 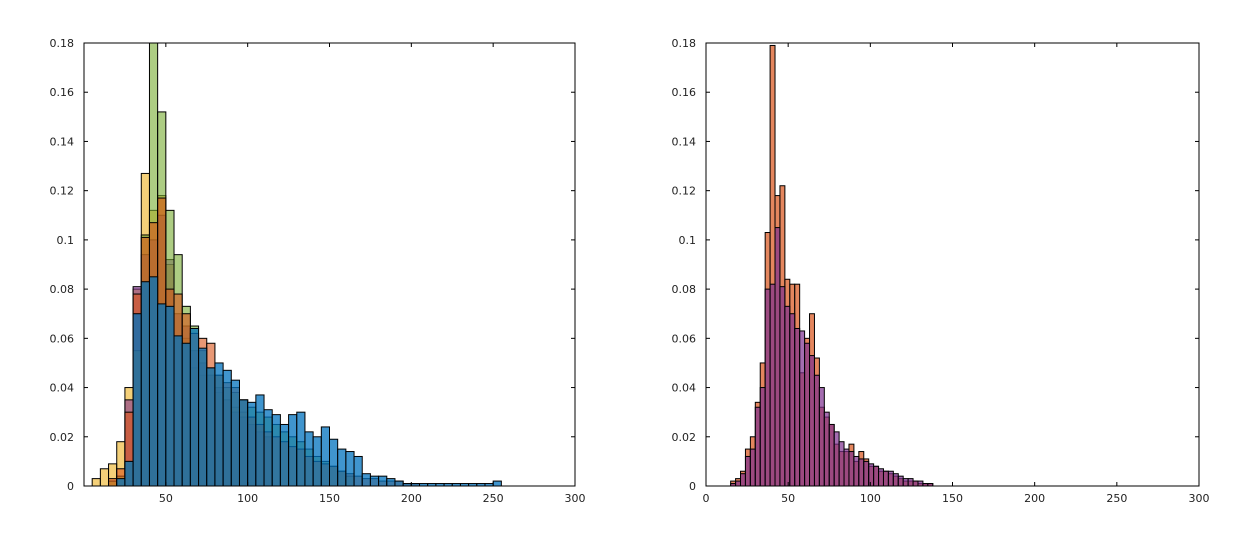 I want to click on y-tick-label: 0.18, so click(x=62, y=43).